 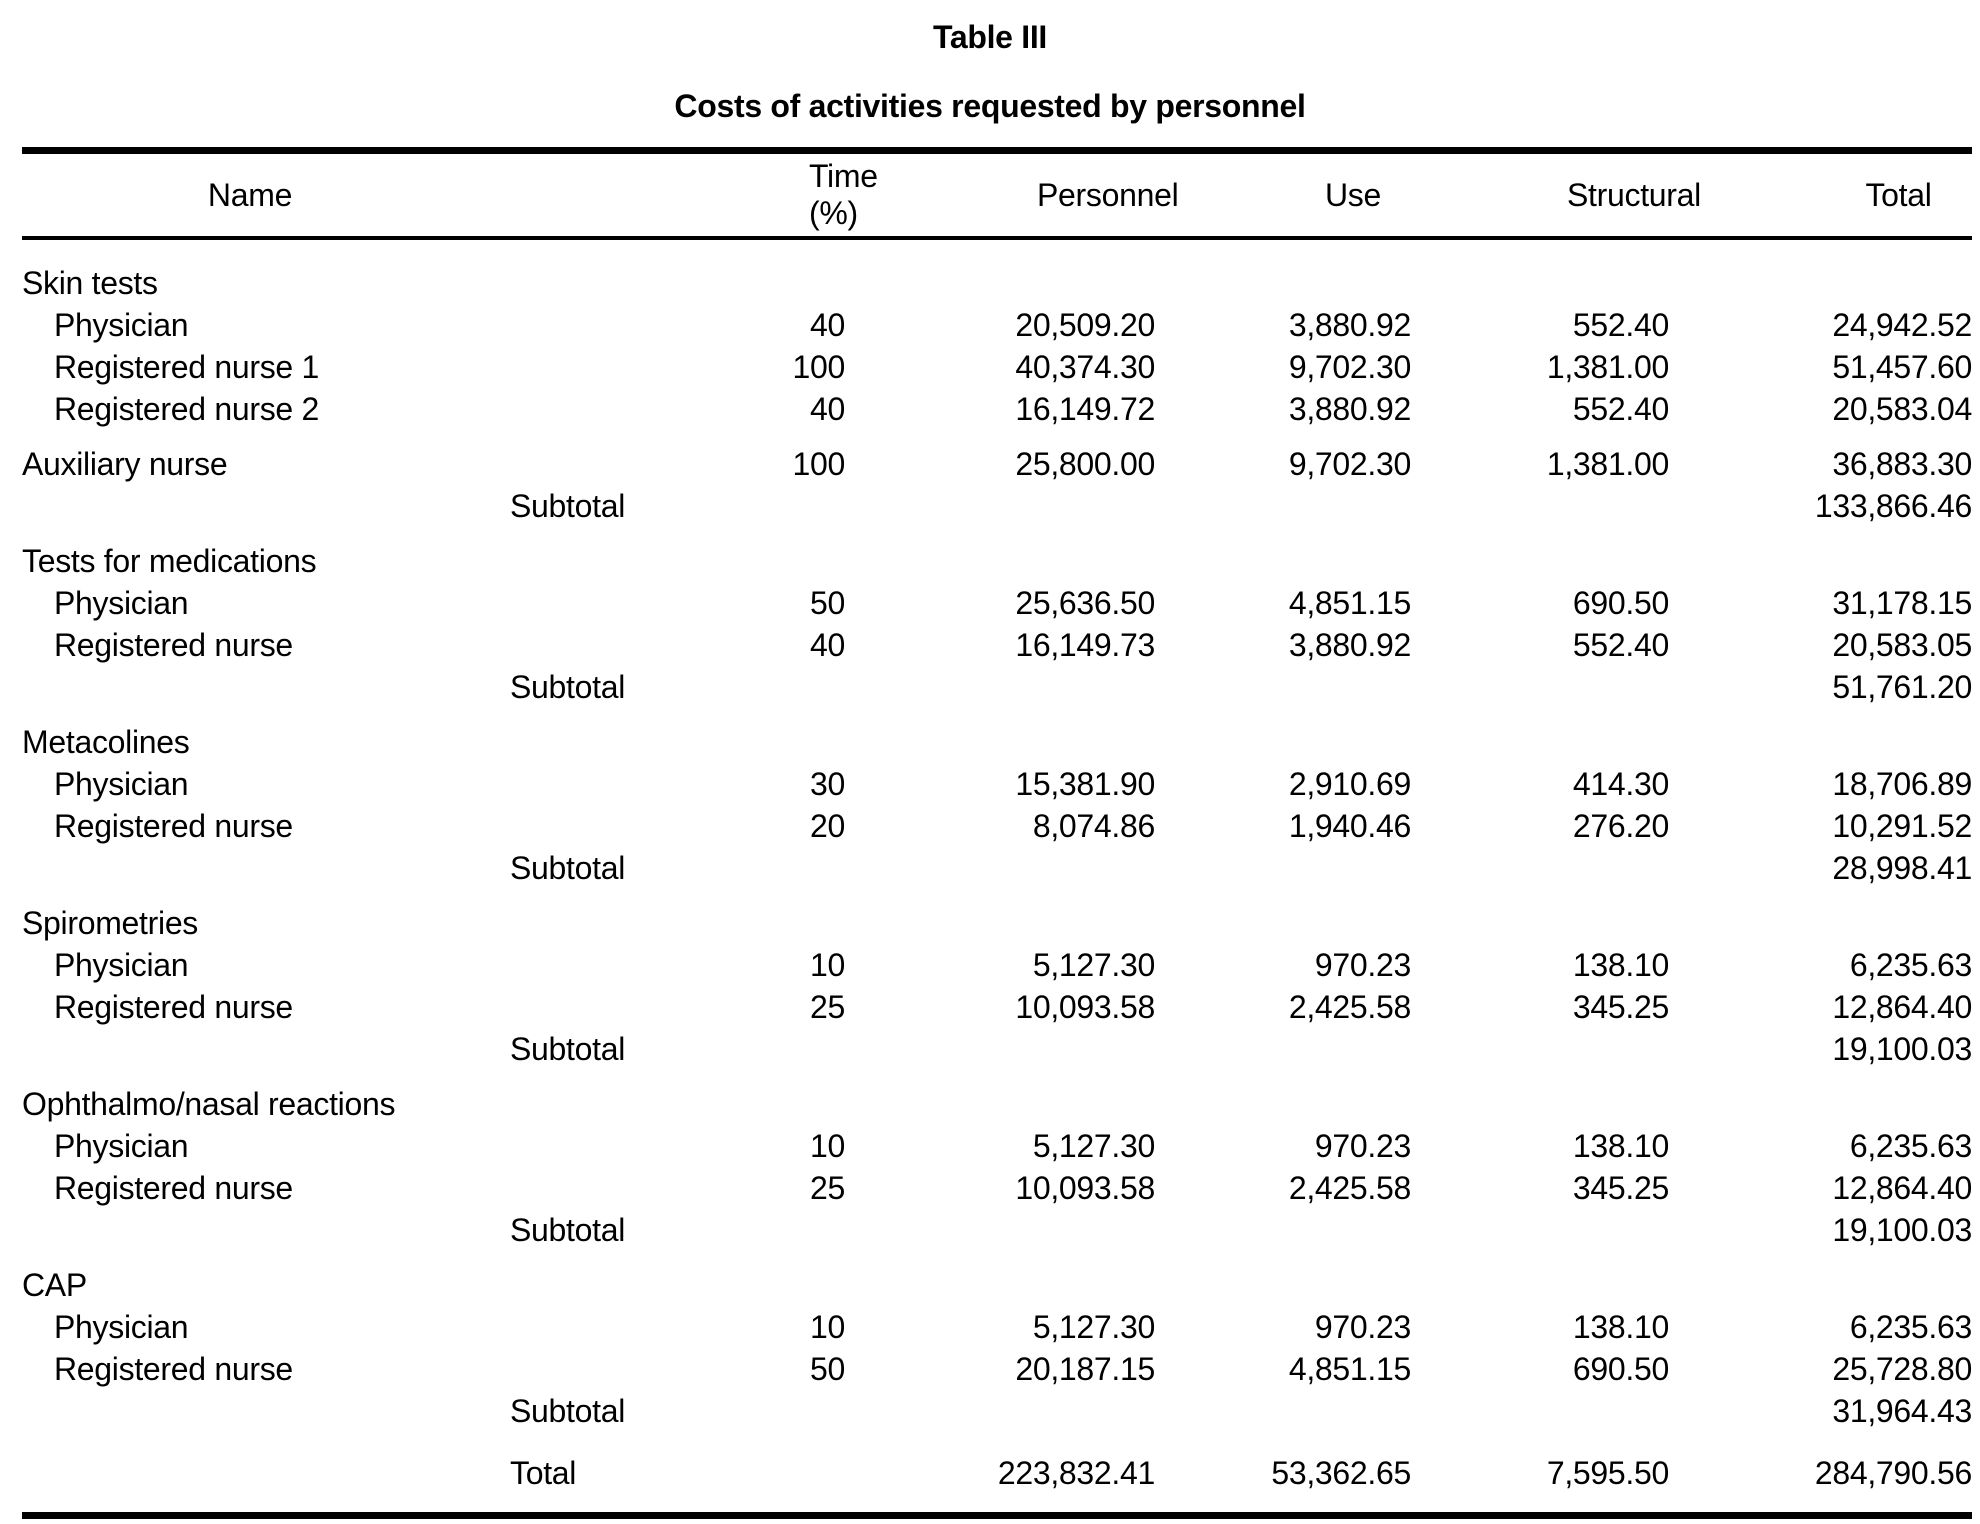 I want to click on use-cell: 4,851.15, so click(x=1349, y=1368).